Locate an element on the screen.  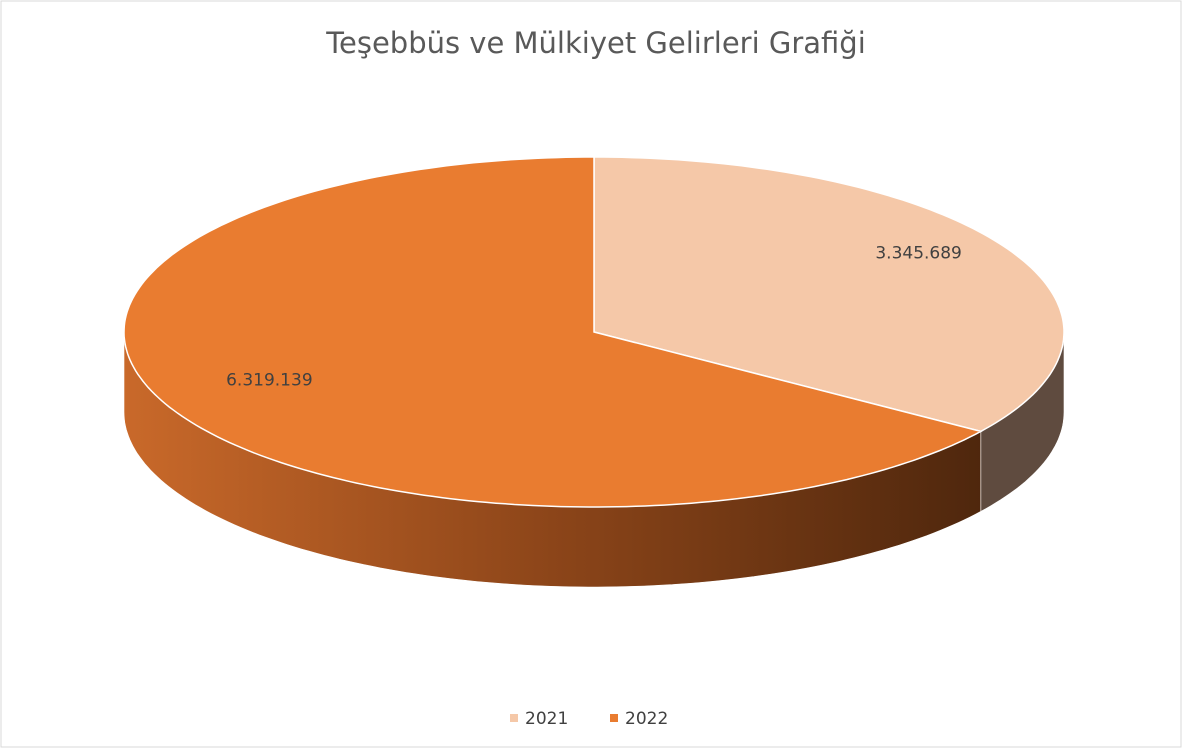
data-label: 3.345.689 is located at coordinates (918, 254).